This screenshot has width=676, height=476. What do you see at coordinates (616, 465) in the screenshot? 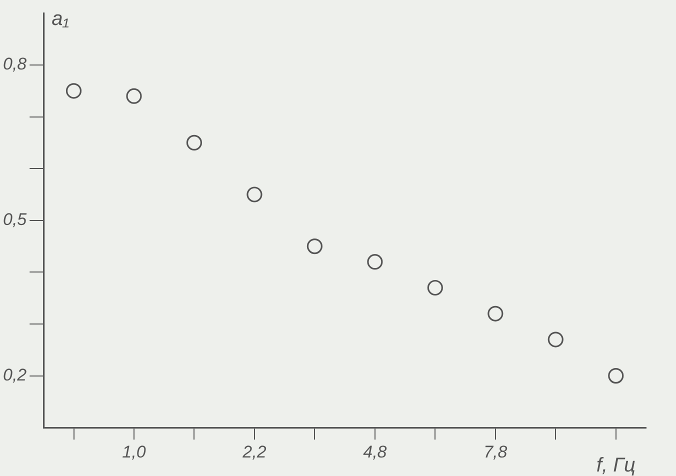
I see `x-axis-title: f, Гц` at bounding box center [616, 465].